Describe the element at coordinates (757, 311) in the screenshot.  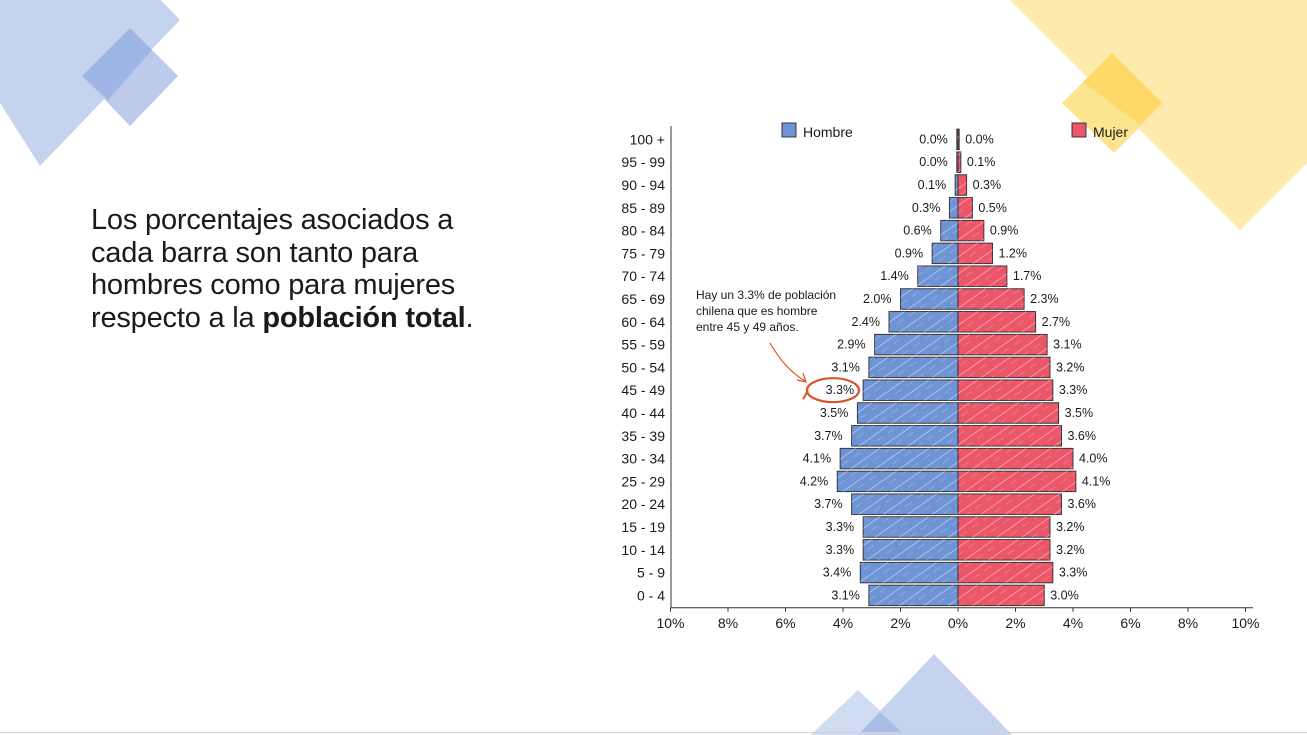
I see `annotation-text-line: chilena que es hombre` at that location.